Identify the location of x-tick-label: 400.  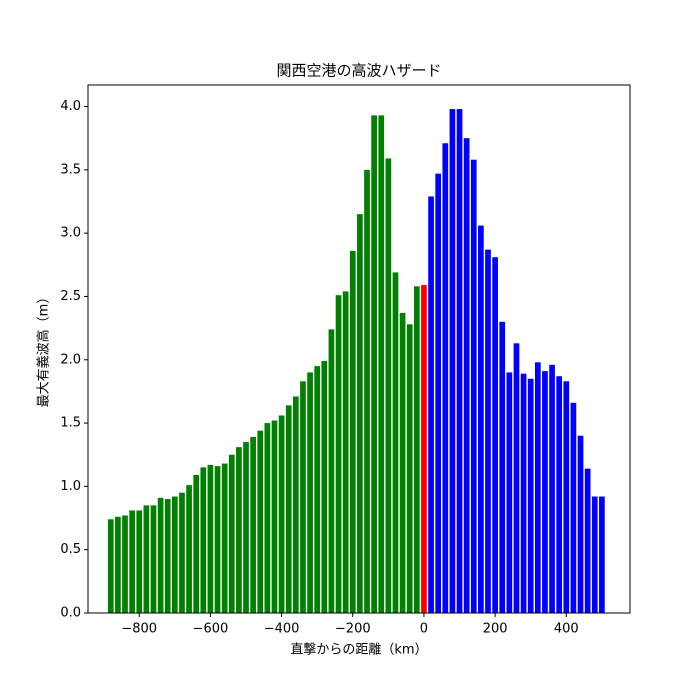
(566, 629).